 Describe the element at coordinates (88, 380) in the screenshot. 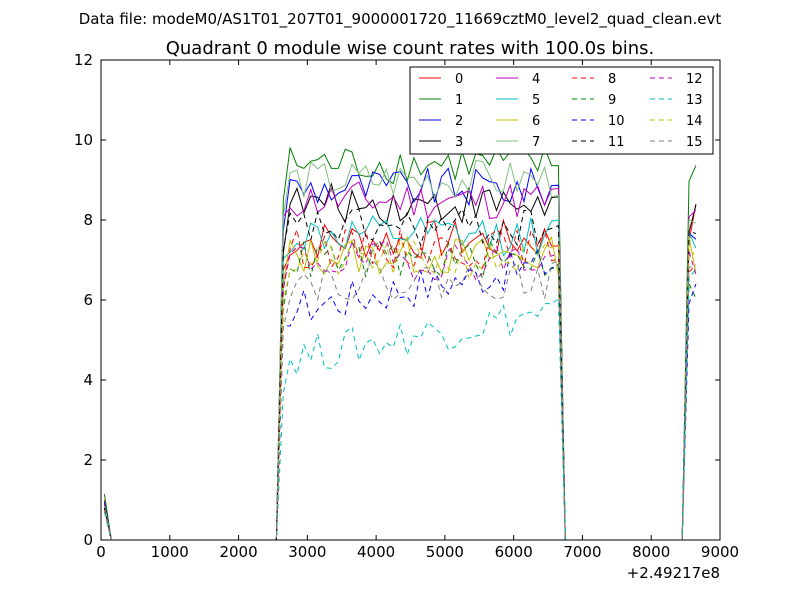

I see `y-tick-label: 4` at that location.